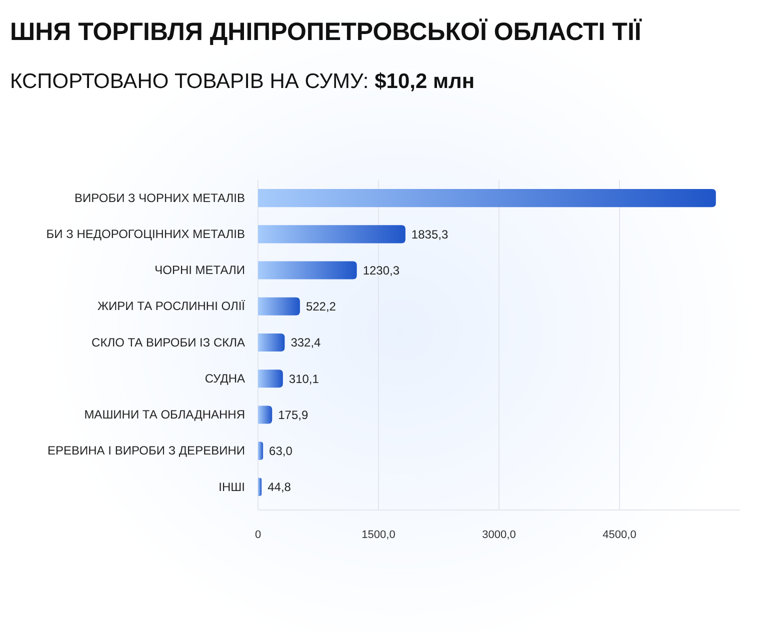 Image resolution: width=768 pixels, height=633 pixels. I want to click on chart-title: ШНЯ ТОРГІВЛЯ ДНІПРОПЕТРОВСЬКОЇ ОБЛАСТІ ТІЇ, so click(326, 32).